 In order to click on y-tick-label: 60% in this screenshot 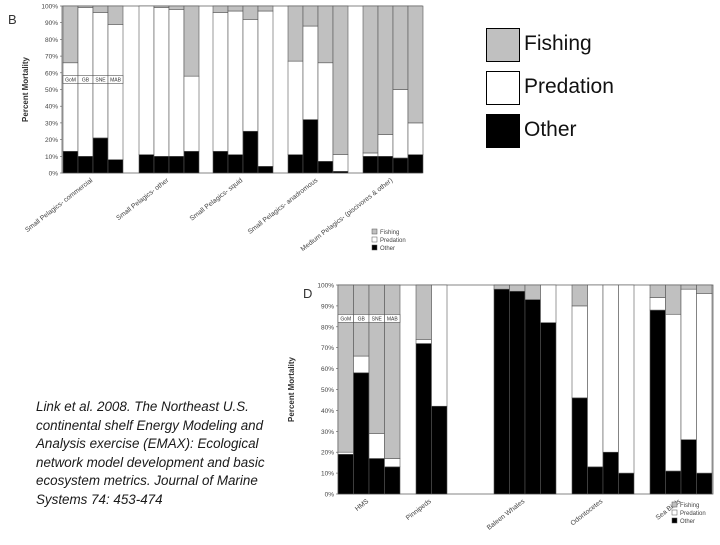, I will do `click(51, 73)`.